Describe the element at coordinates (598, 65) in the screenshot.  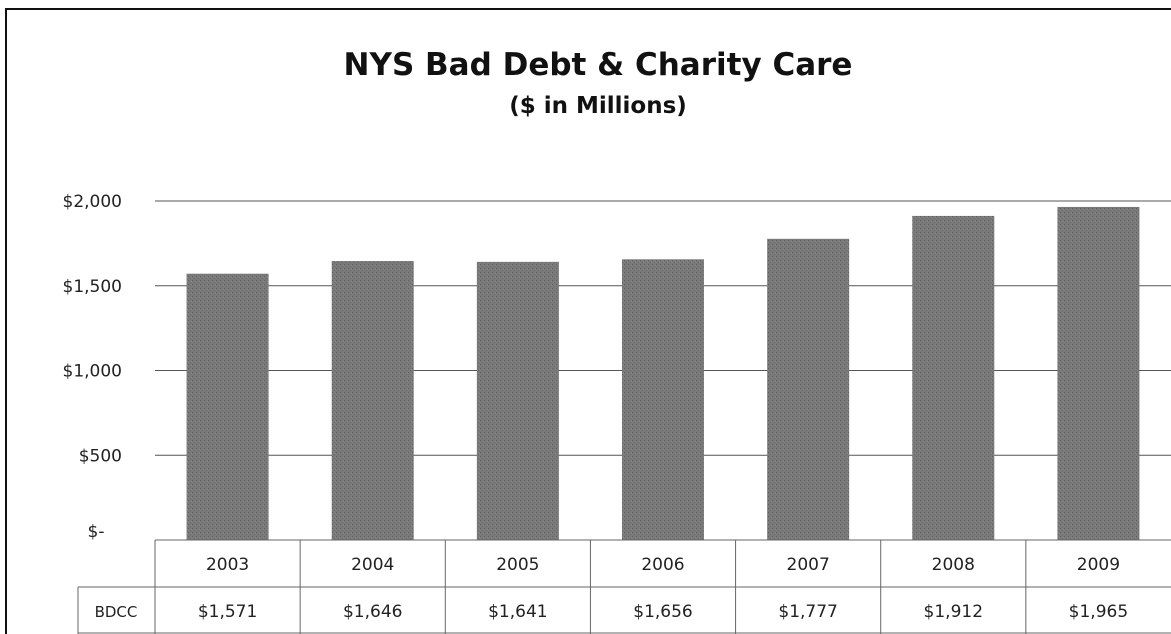
I see `chart-title: NYS Bad Debt & Charity Care` at that location.